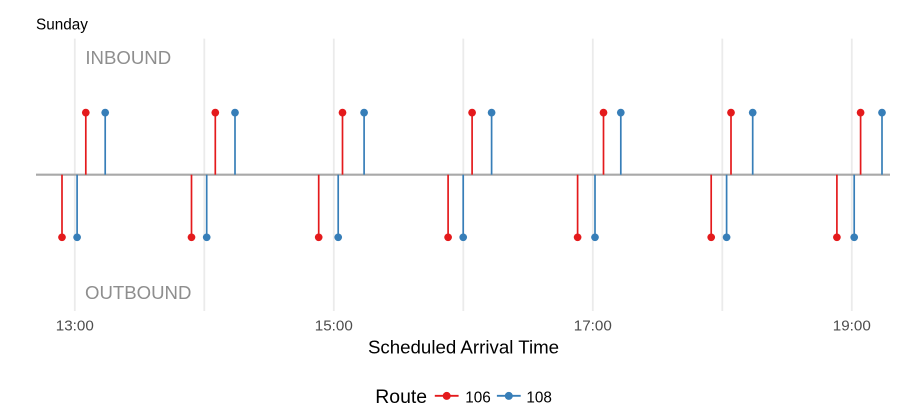  I want to click on svg-text: 13:00, so click(75, 325).